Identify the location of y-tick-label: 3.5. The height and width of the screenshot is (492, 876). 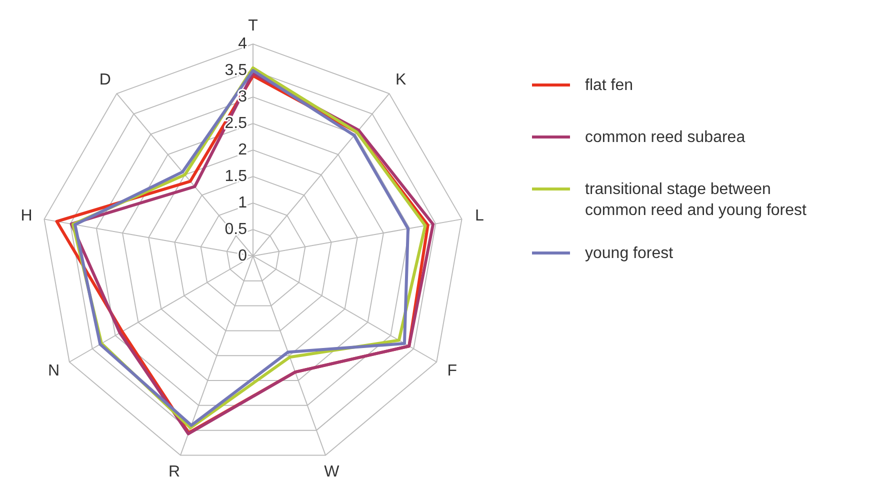
(236, 70).